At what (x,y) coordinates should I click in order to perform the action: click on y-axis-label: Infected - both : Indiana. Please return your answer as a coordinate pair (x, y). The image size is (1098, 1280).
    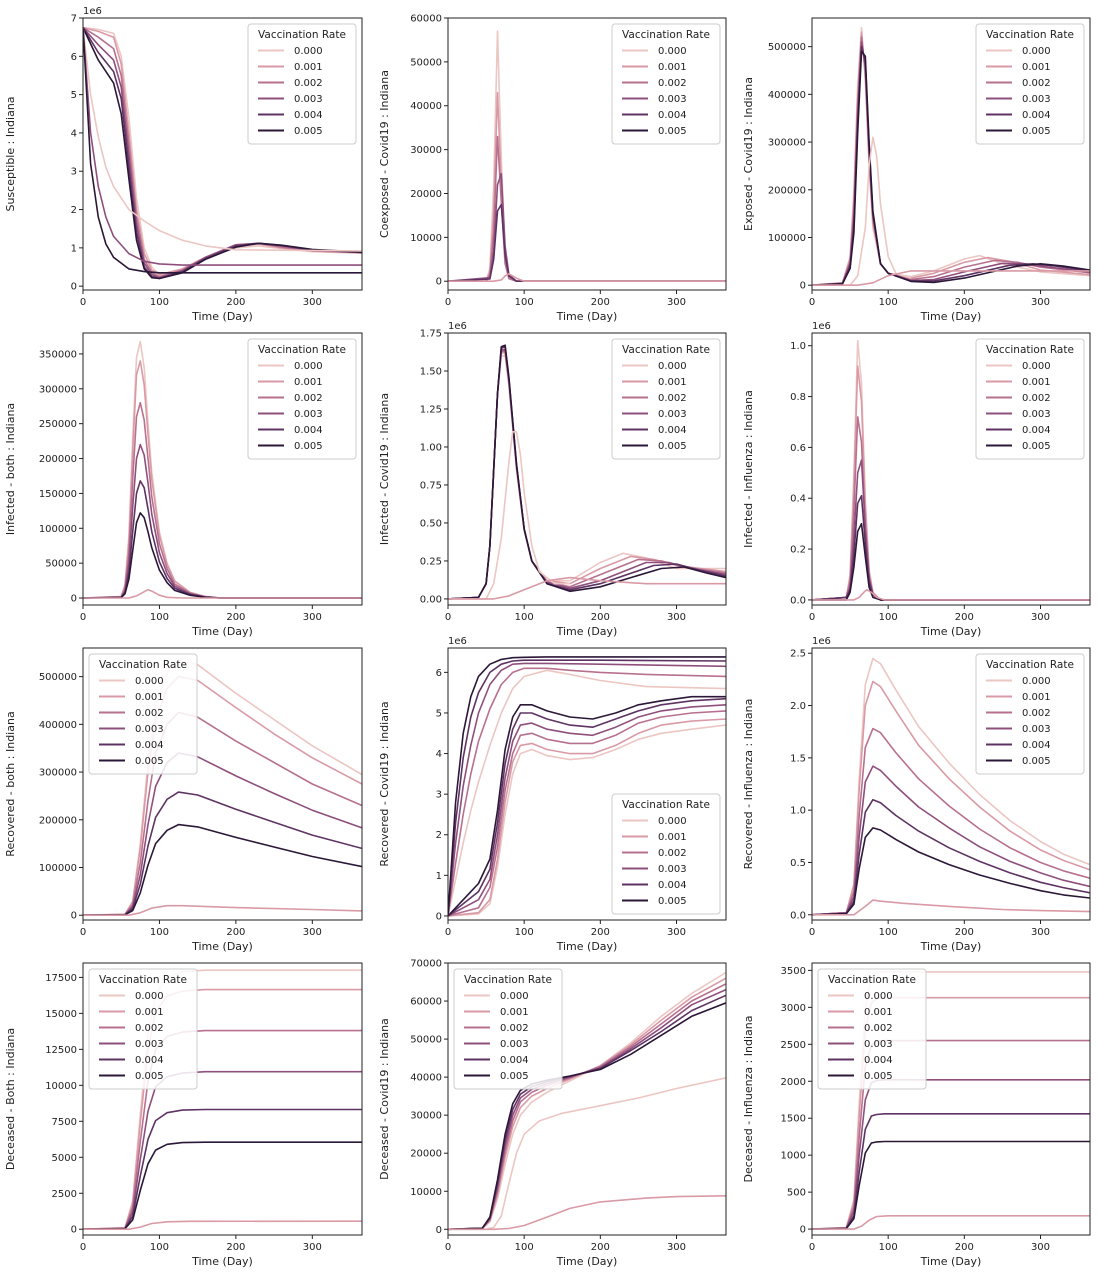
    Looking at the image, I should click on (10, 469).